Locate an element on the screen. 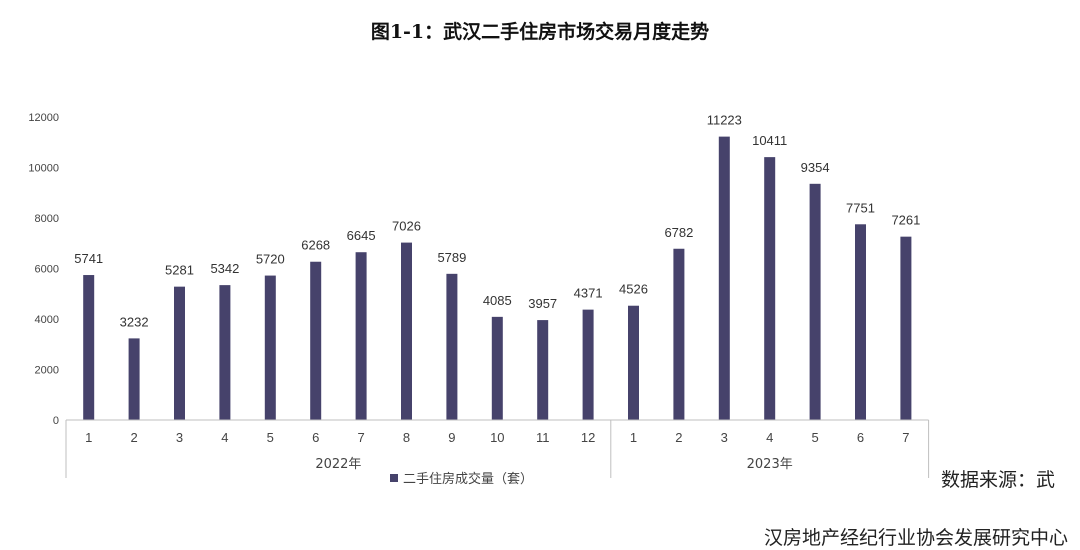 The height and width of the screenshot is (550, 1080). value-label: 5281 is located at coordinates (179, 270).